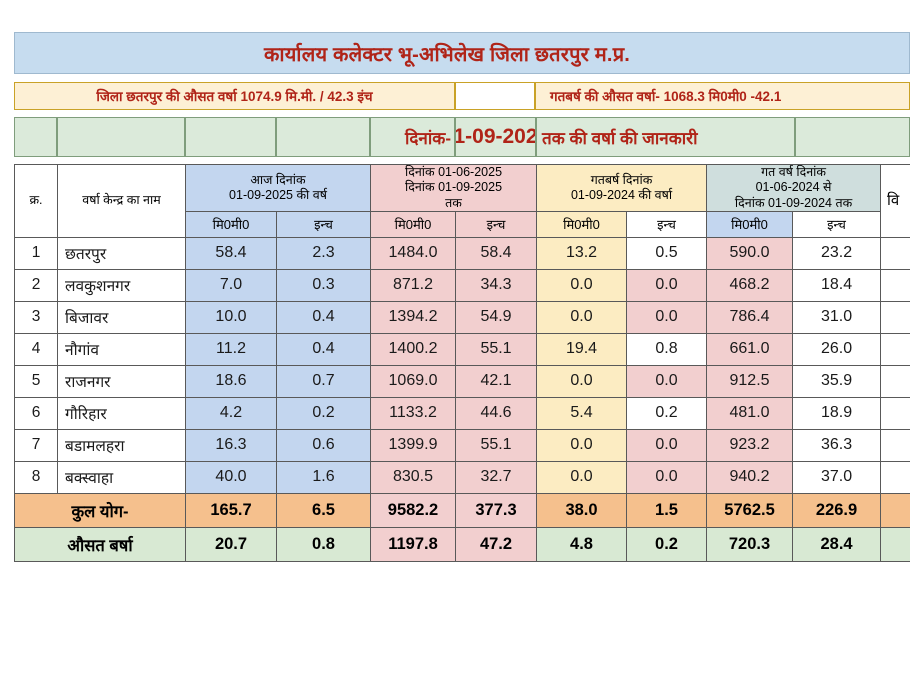 This screenshot has height=683, width=910. What do you see at coordinates (750, 224) in the screenshot?
I see `header-unit-lyseason-mm: मि0मी0` at bounding box center [750, 224].